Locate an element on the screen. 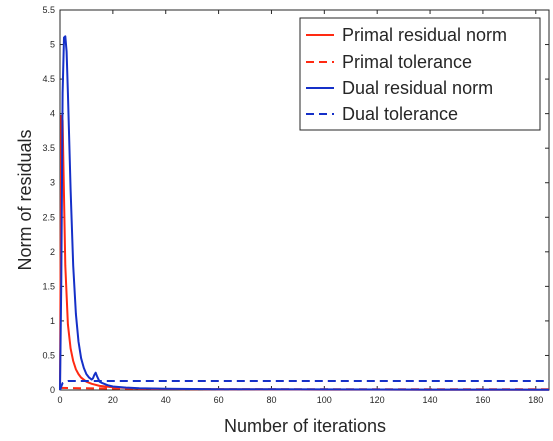 The height and width of the screenshot is (441, 553). legend-label-dual-tolerance: Dual tolerance is located at coordinates (400, 114).